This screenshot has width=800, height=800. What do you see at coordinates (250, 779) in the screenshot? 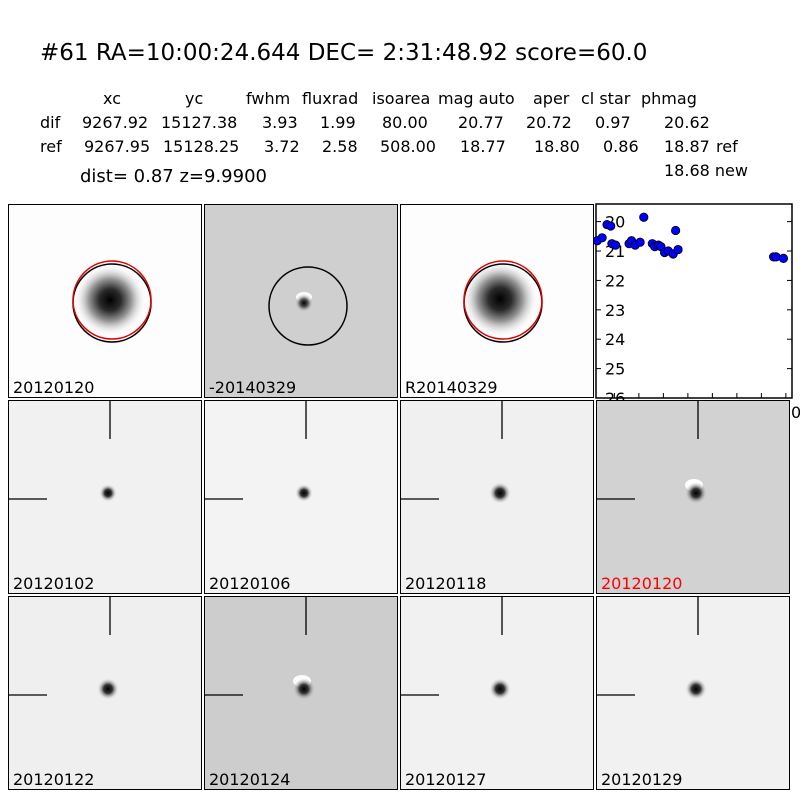
I see `cutout-date-label: 20120124` at bounding box center [250, 779].